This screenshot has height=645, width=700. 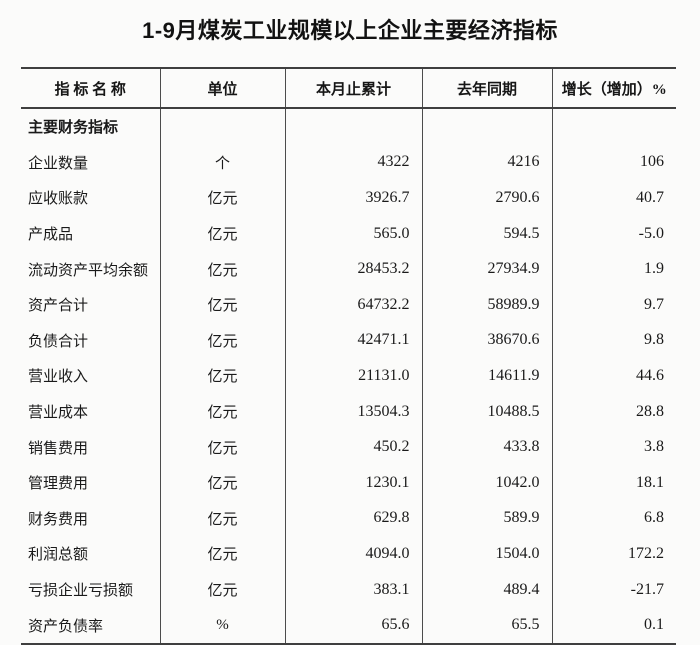 I want to click on cell-last-year, so click(x=486, y=126).